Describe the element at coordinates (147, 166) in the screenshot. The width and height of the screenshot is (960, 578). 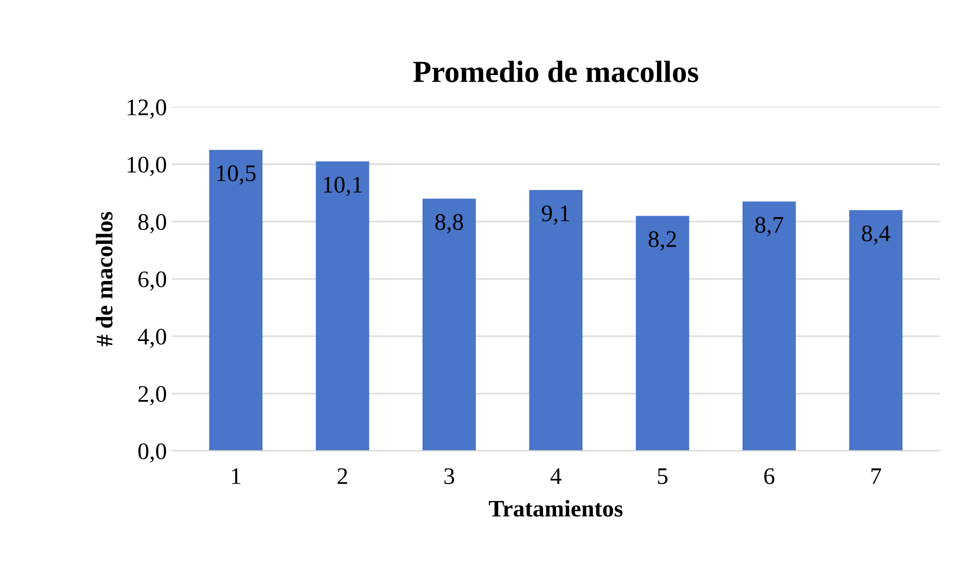
I see `y-tick-label: 10,0` at that location.